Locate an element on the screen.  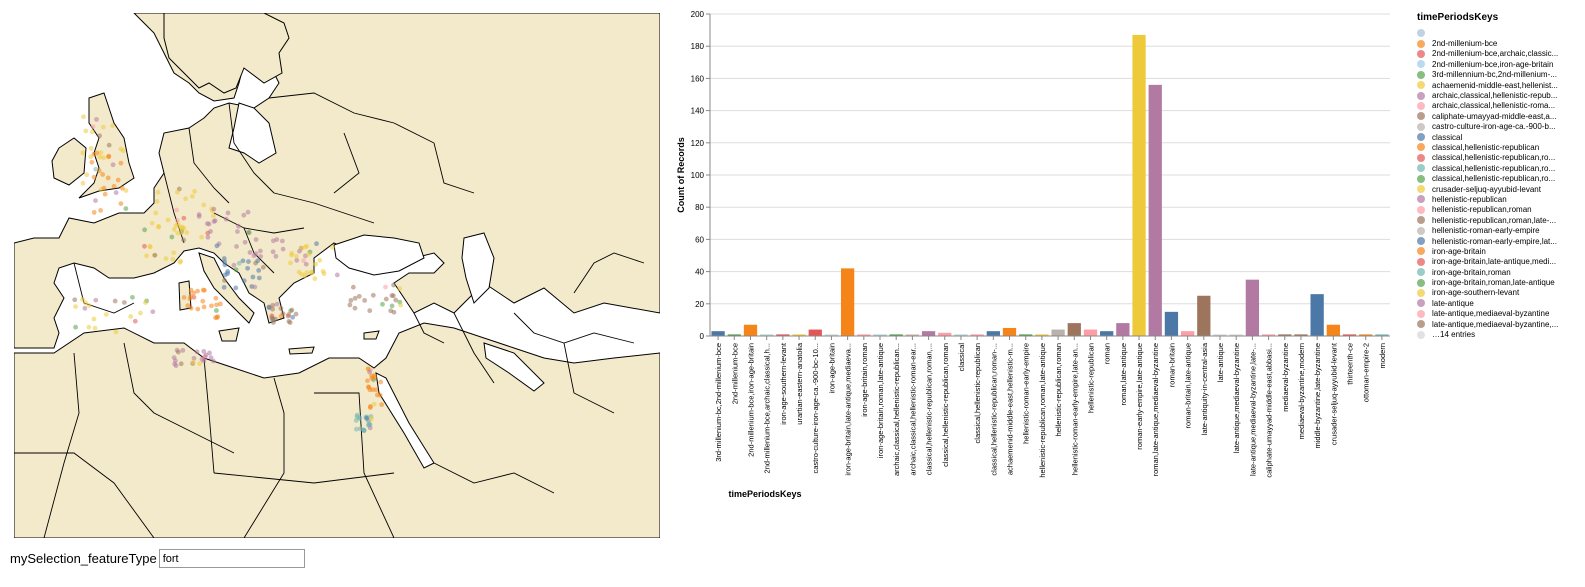
selection-control: mySelection_featureType is located at coordinates (157, 558).